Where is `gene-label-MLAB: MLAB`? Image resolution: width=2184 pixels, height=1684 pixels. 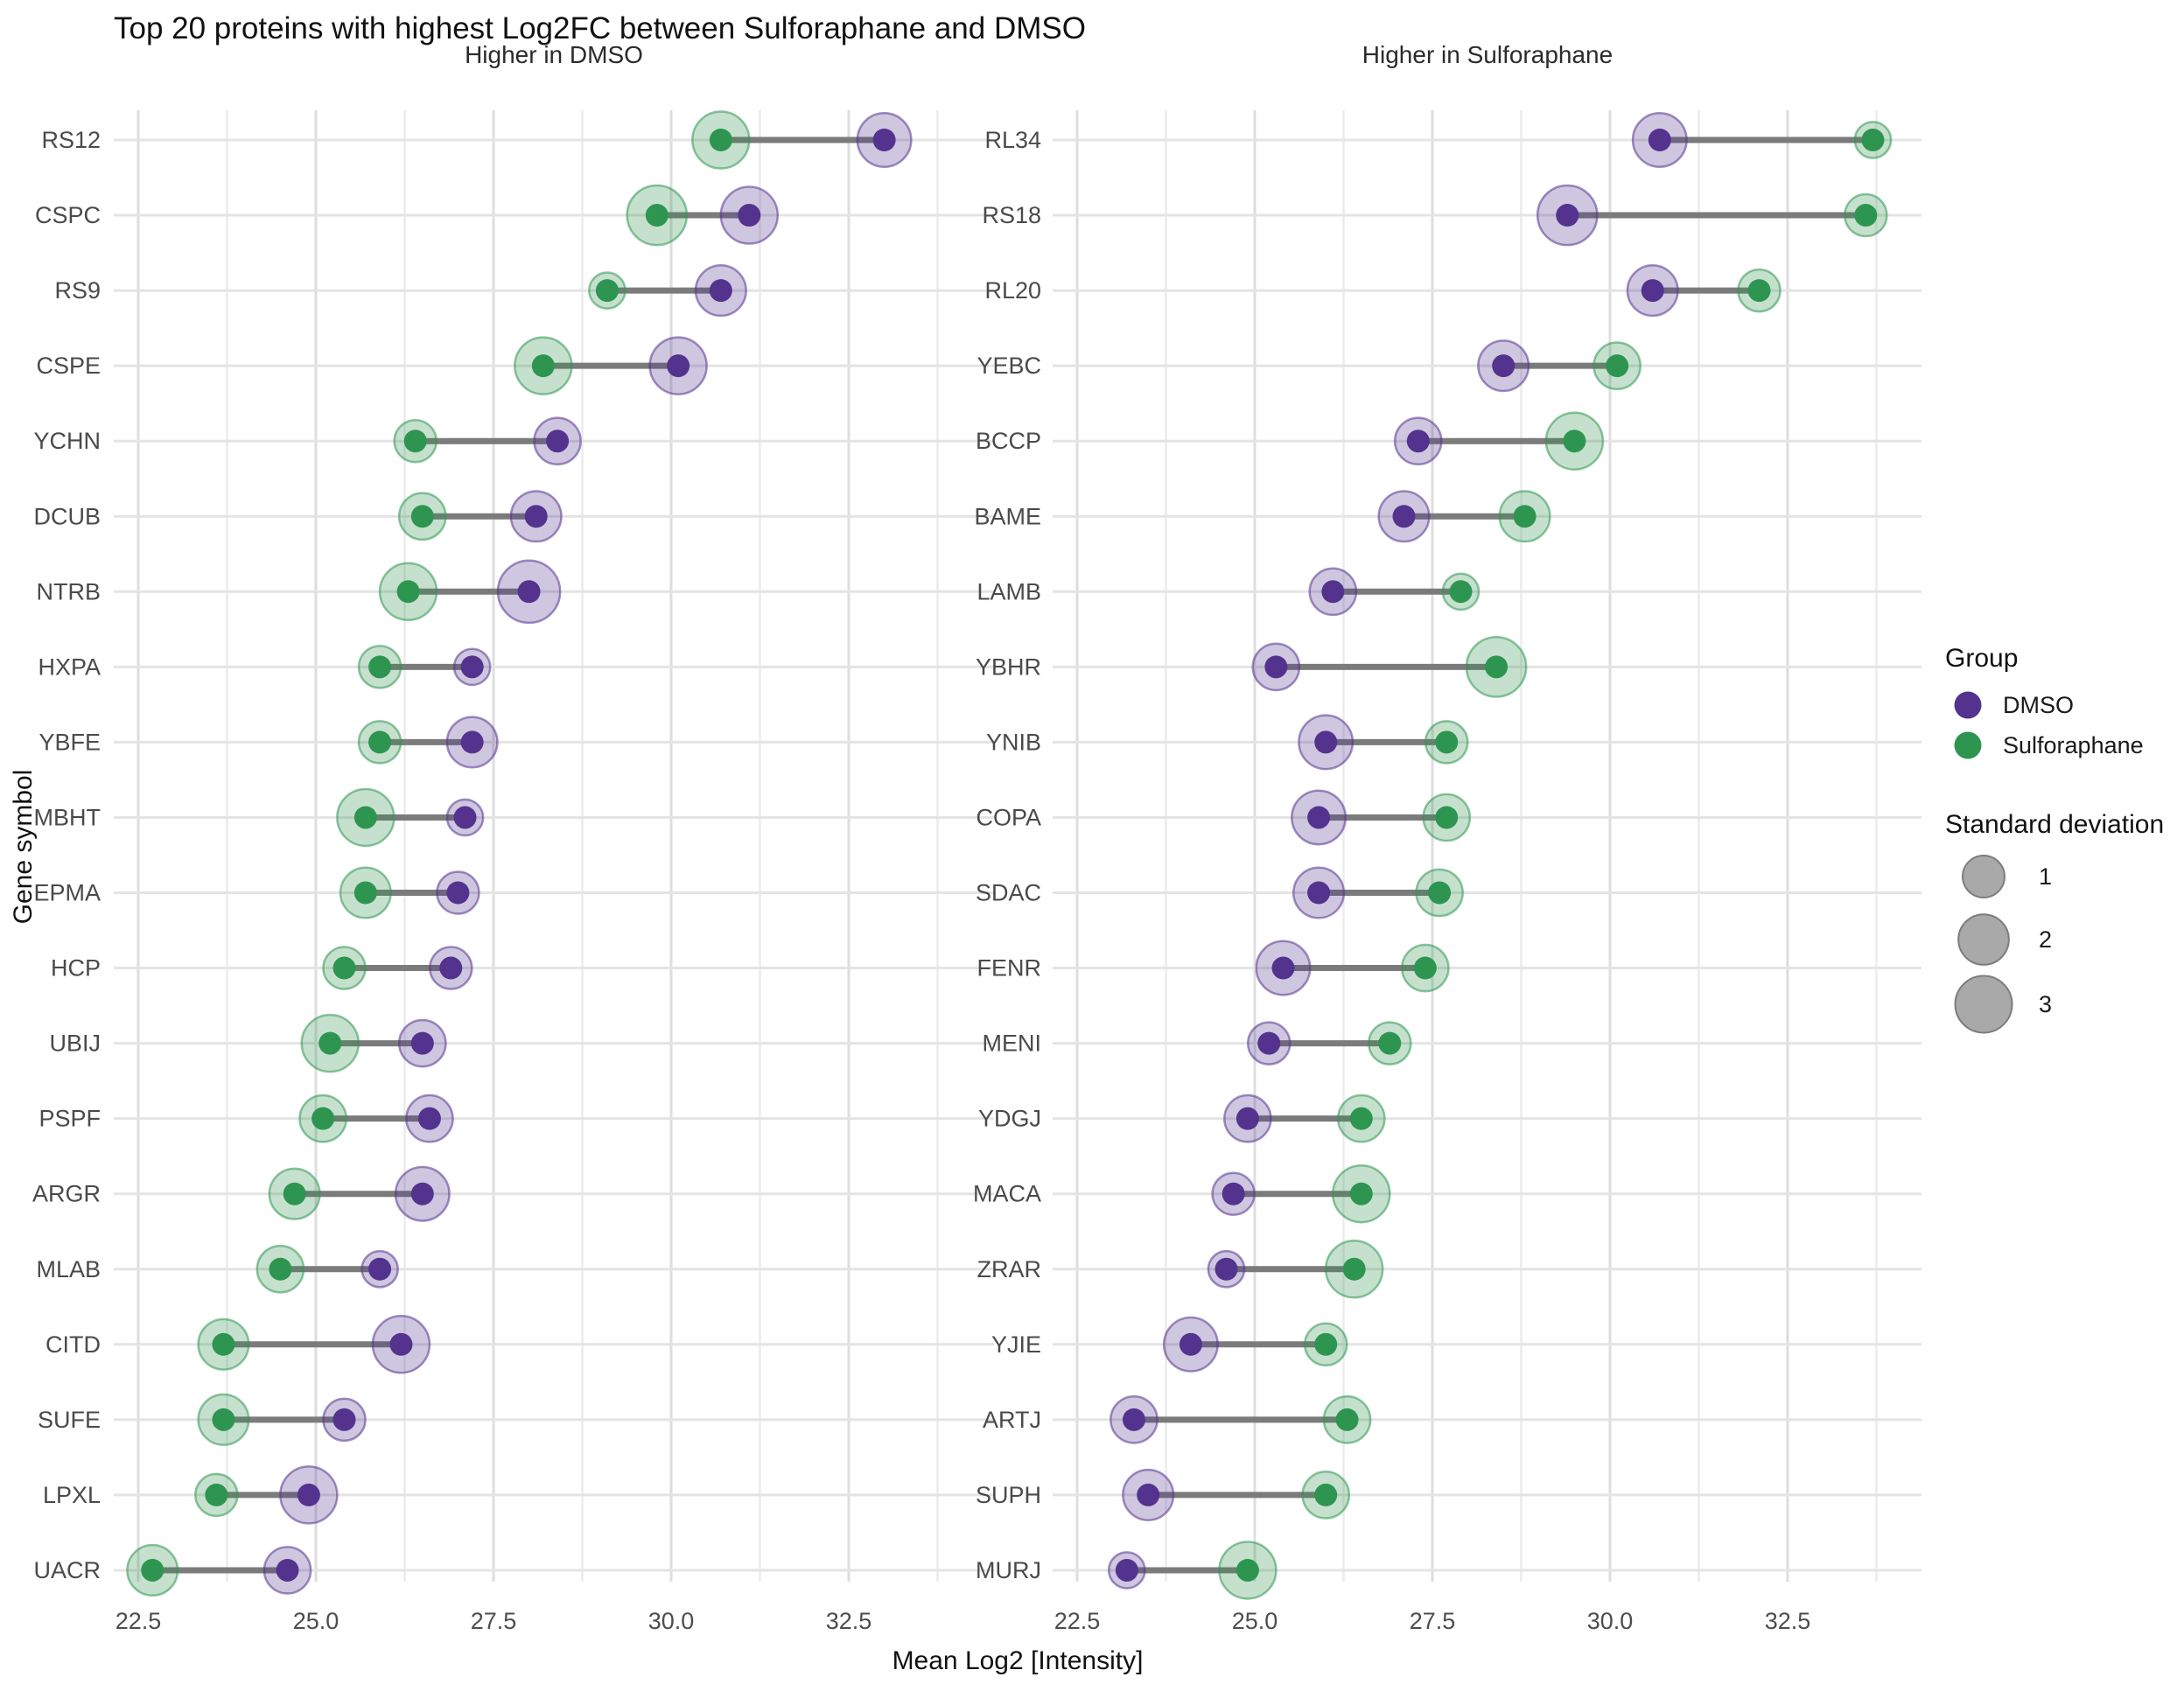 gene-label-MLAB: MLAB is located at coordinates (68, 1269).